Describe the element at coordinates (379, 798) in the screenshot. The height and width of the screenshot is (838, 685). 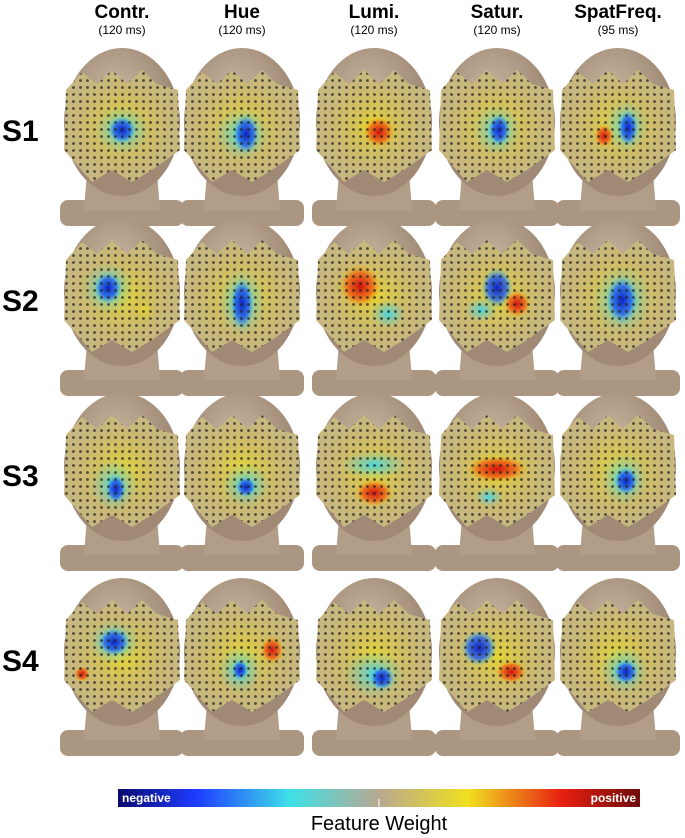
I see `colorbar` at that location.